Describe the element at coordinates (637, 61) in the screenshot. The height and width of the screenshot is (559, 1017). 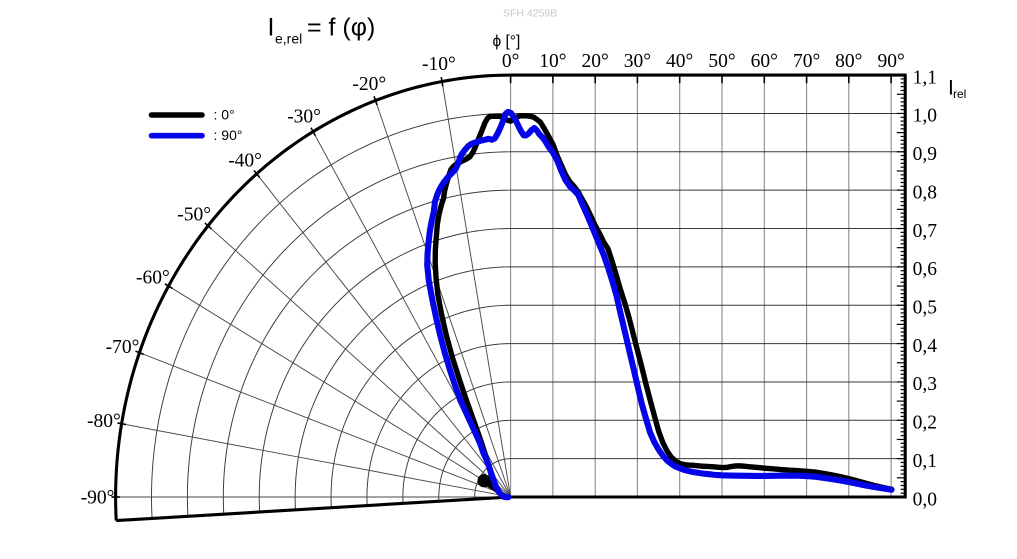
I see `svg-text: 30°` at that location.